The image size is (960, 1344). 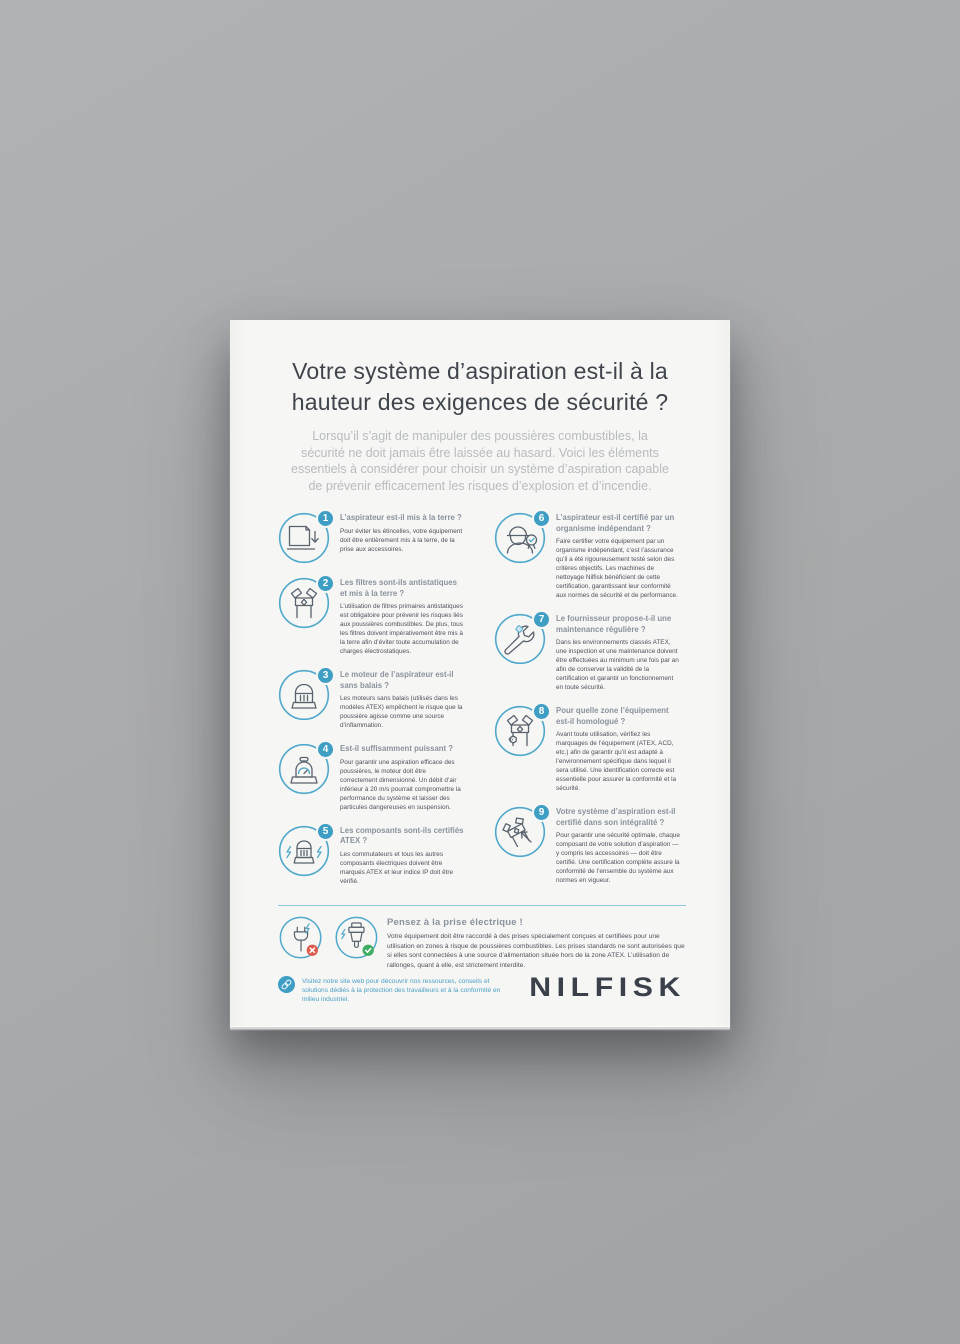 I want to click on step-number-badge: 3, so click(x=325, y=675).